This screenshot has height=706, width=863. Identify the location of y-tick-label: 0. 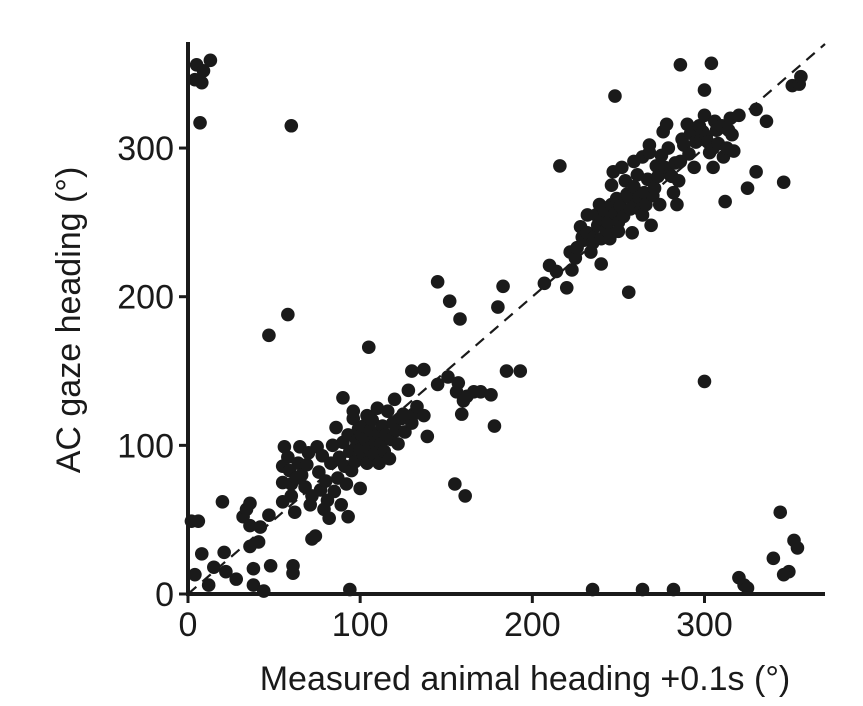
(164, 595).